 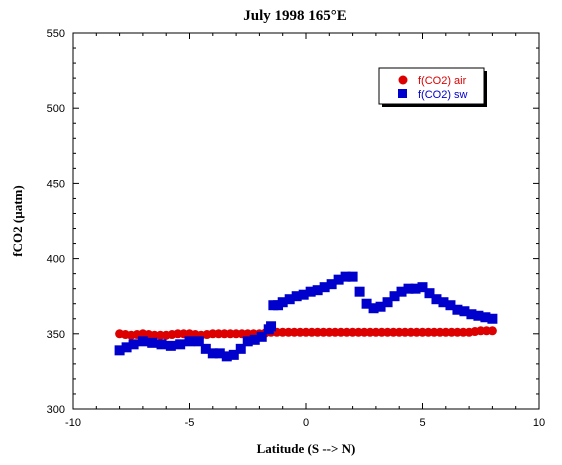 I want to click on chart-title: July 1998 165°E, so click(x=295, y=16).